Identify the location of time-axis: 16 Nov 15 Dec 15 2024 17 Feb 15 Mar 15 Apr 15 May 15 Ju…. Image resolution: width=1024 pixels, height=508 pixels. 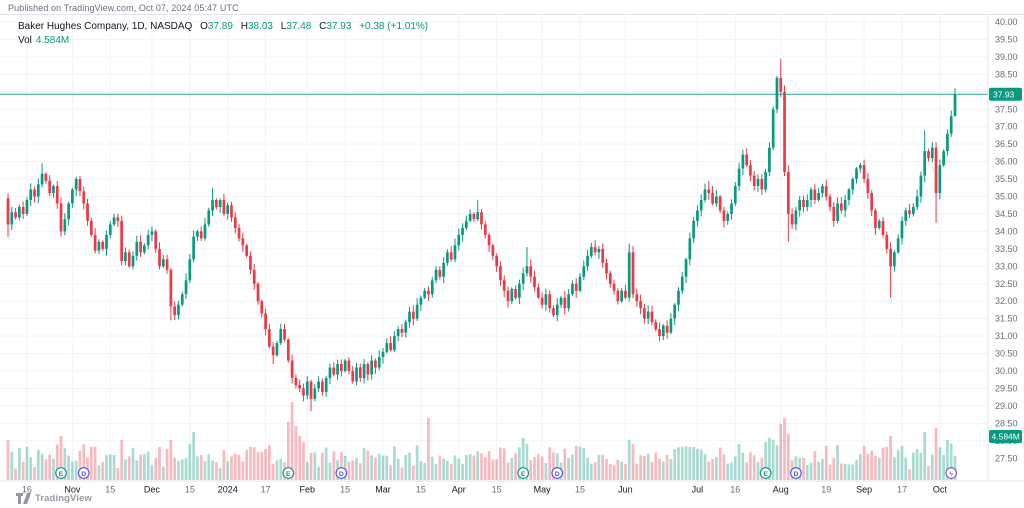
(484, 490).